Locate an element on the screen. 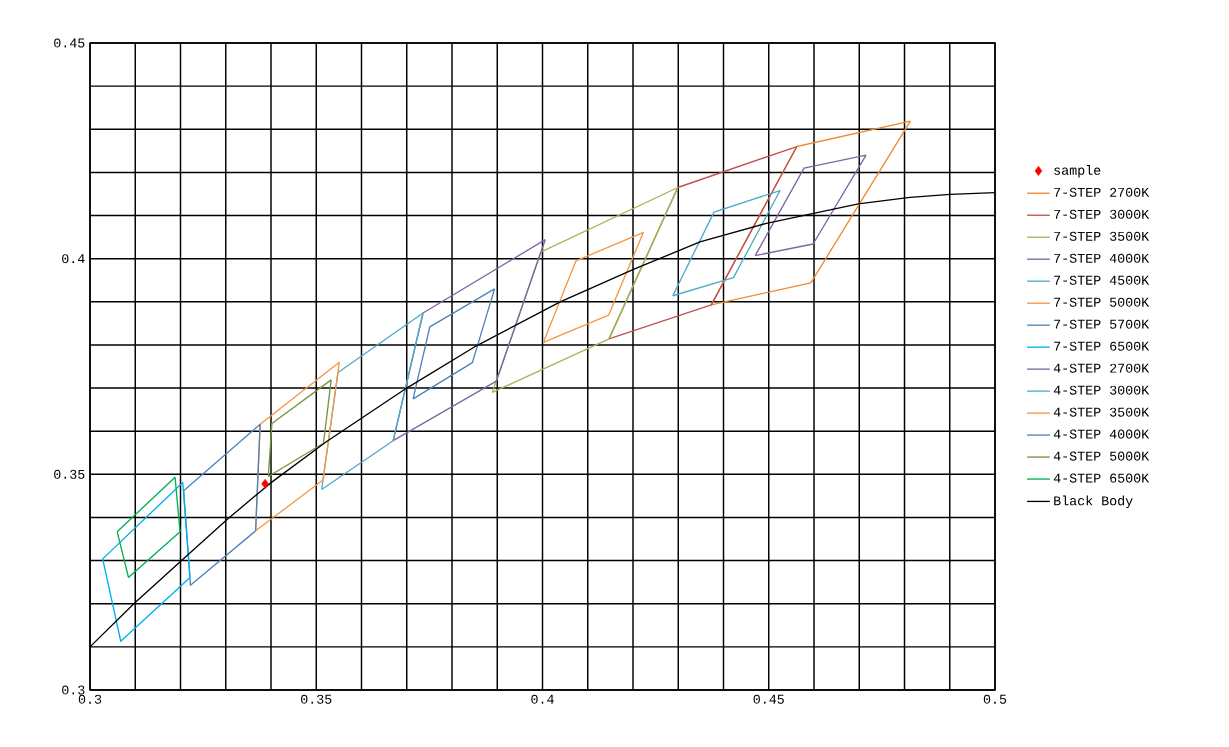  y-tick-label: 0.45 is located at coordinates (69, 43).